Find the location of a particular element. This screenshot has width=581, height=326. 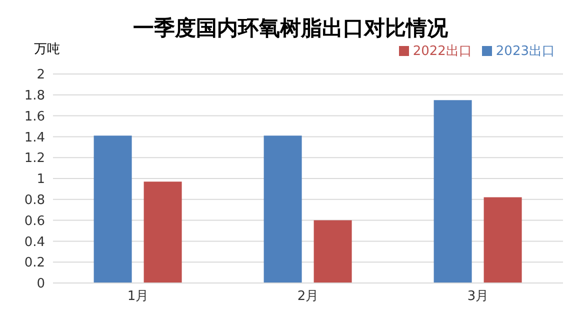

x-tick-label: 3月 is located at coordinates (478, 296).